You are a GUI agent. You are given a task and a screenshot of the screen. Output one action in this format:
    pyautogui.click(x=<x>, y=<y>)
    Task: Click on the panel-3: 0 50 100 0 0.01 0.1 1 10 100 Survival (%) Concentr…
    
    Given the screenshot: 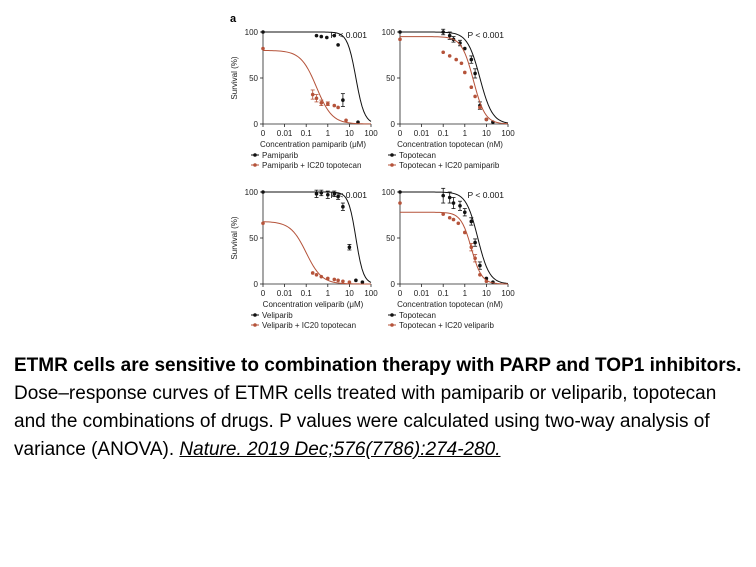 What is the action you would take?
    pyautogui.click(x=304, y=259)
    